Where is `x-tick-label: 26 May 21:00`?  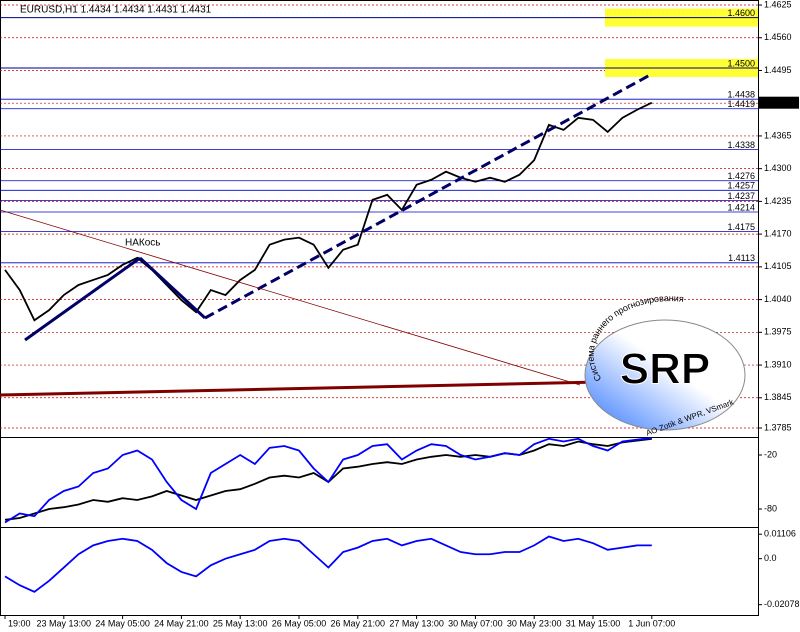
x-tick-label: 26 May 21:00 is located at coordinates (358, 623).